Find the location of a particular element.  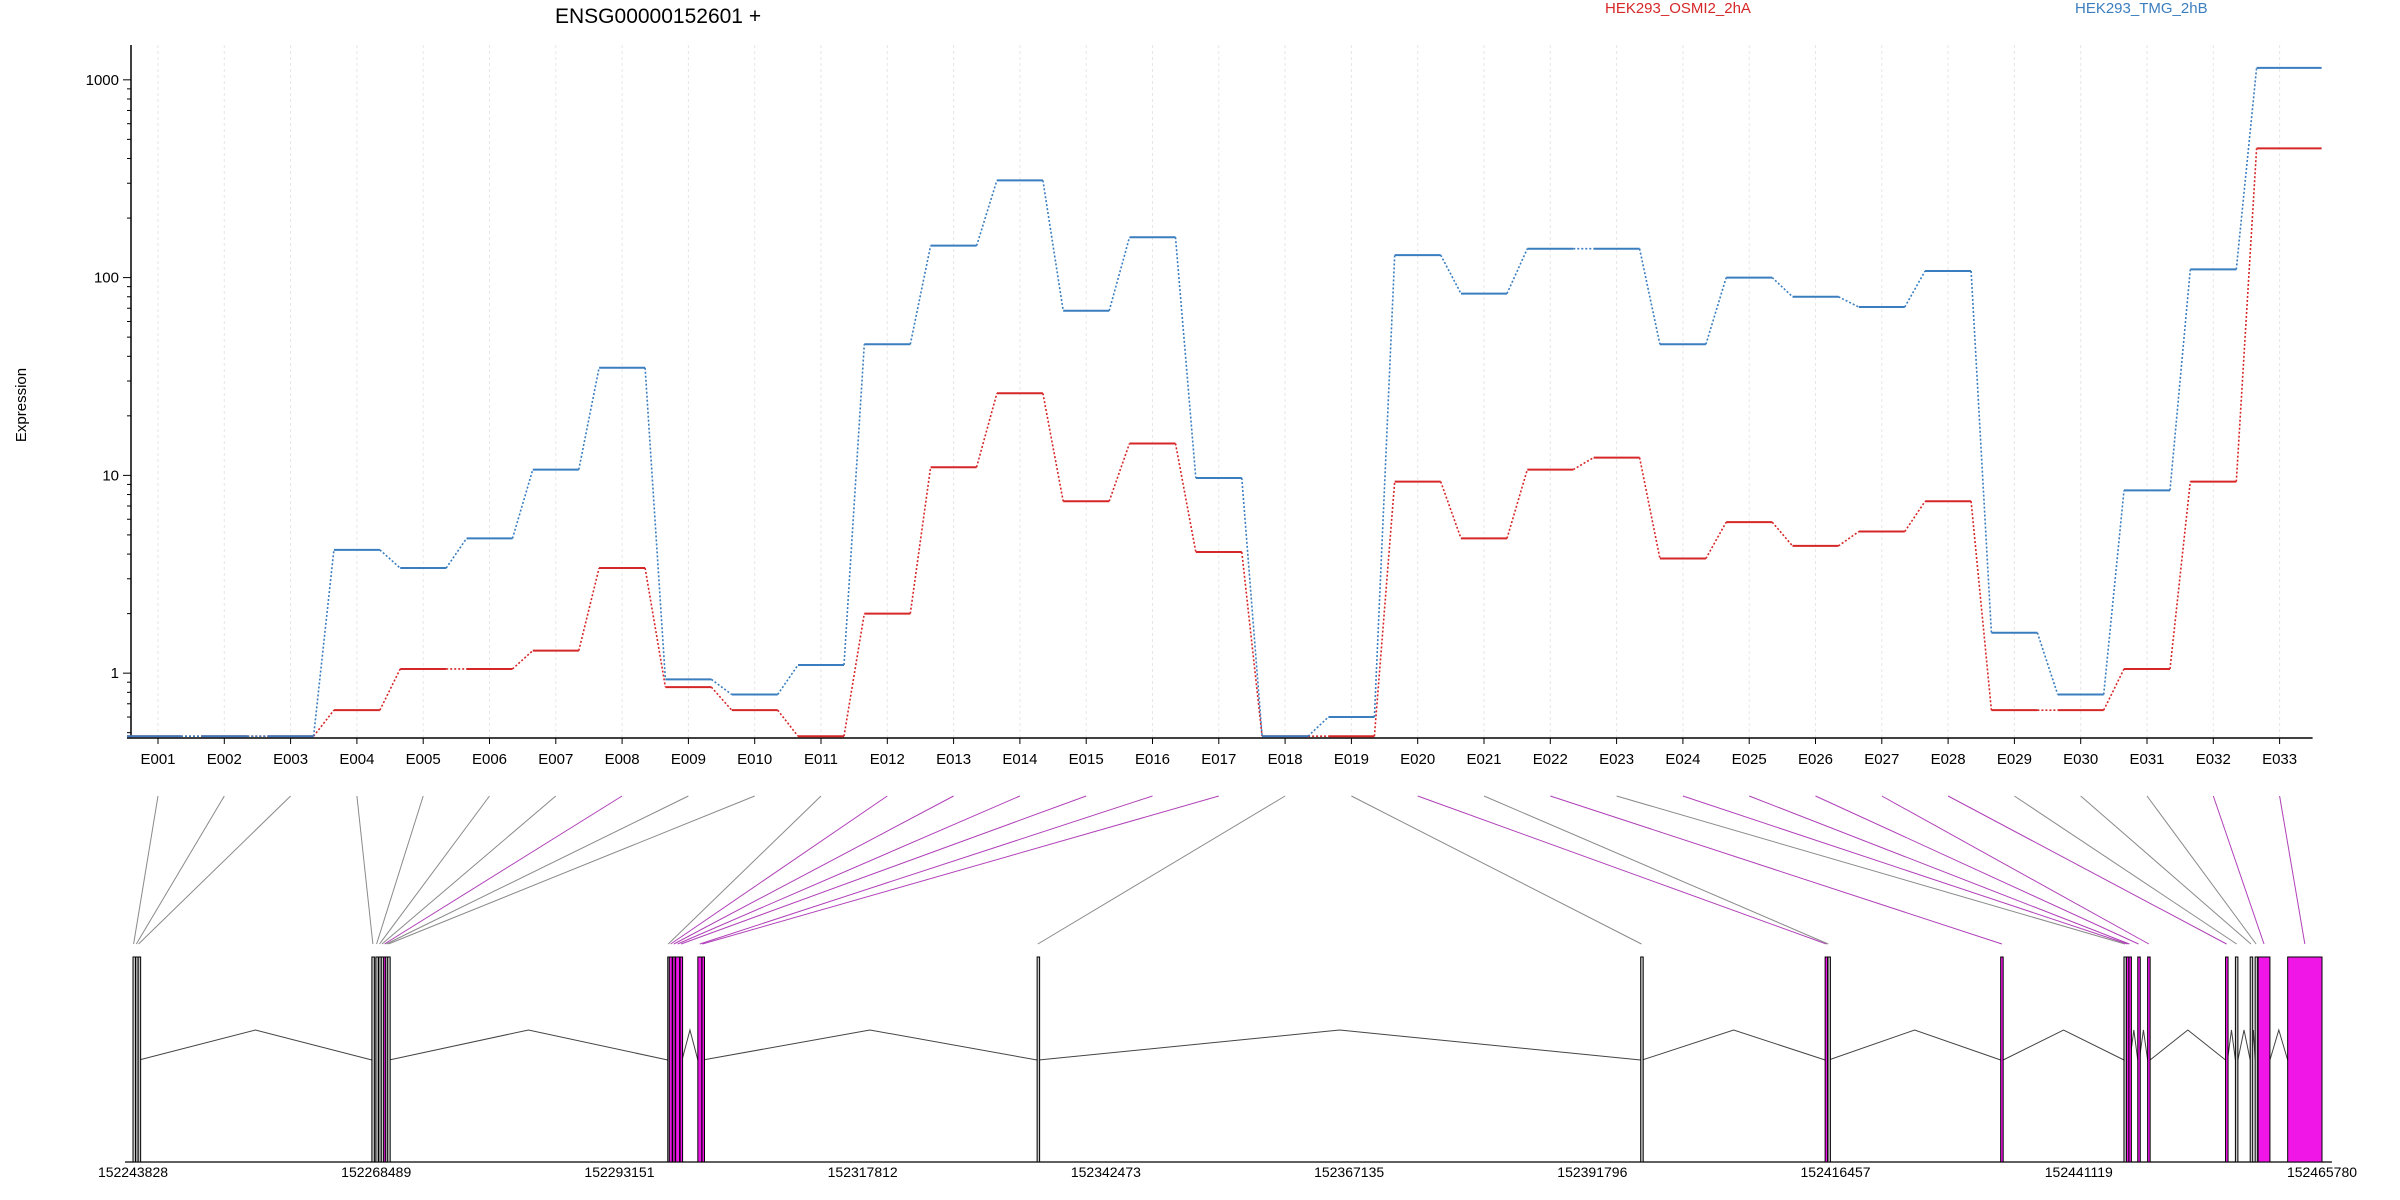

exon-label: E010 is located at coordinates (754, 759).